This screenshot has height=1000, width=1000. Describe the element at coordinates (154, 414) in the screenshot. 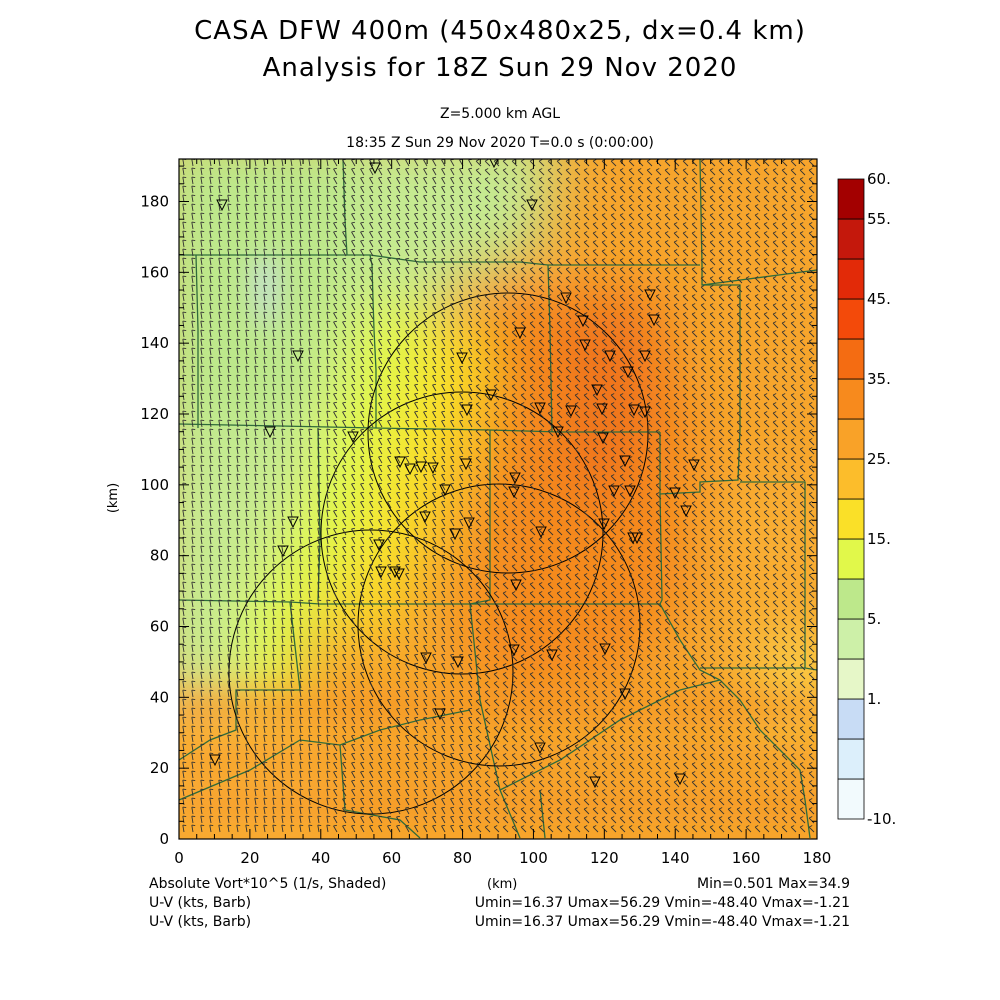

I see `y-tick-label: 120` at that location.